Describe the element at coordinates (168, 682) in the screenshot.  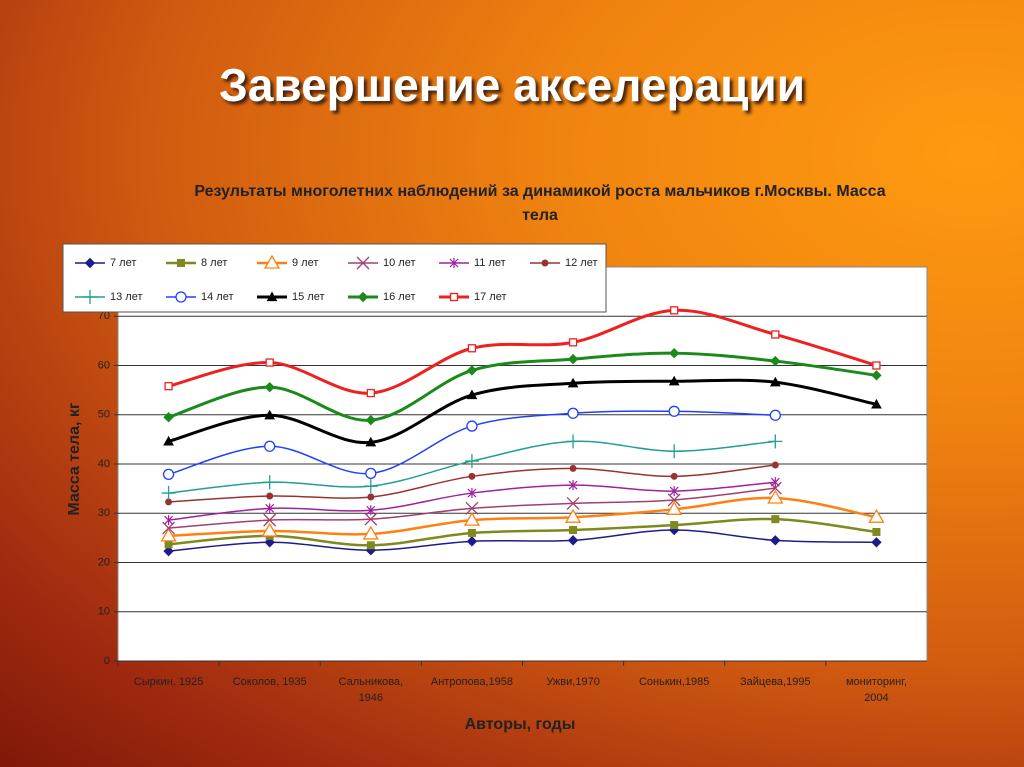
I see `x-tick-label: Сыркин, 1925` at that location.